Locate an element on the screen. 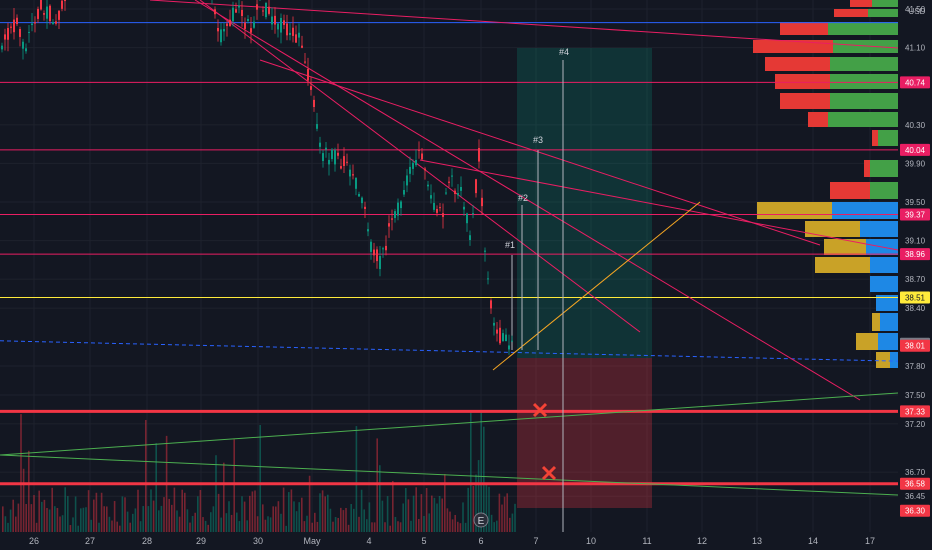 The width and height of the screenshot is (932, 550). profit-zone is located at coordinates (584, 203).